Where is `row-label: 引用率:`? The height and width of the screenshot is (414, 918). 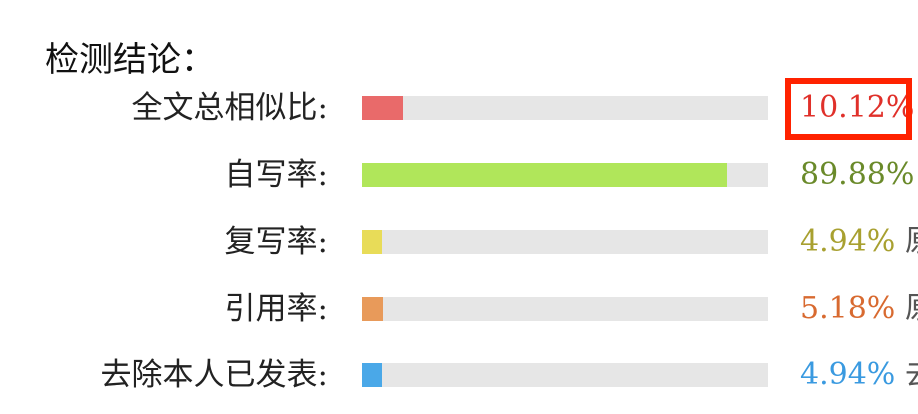 row-label: 引用率: is located at coordinates (276, 309).